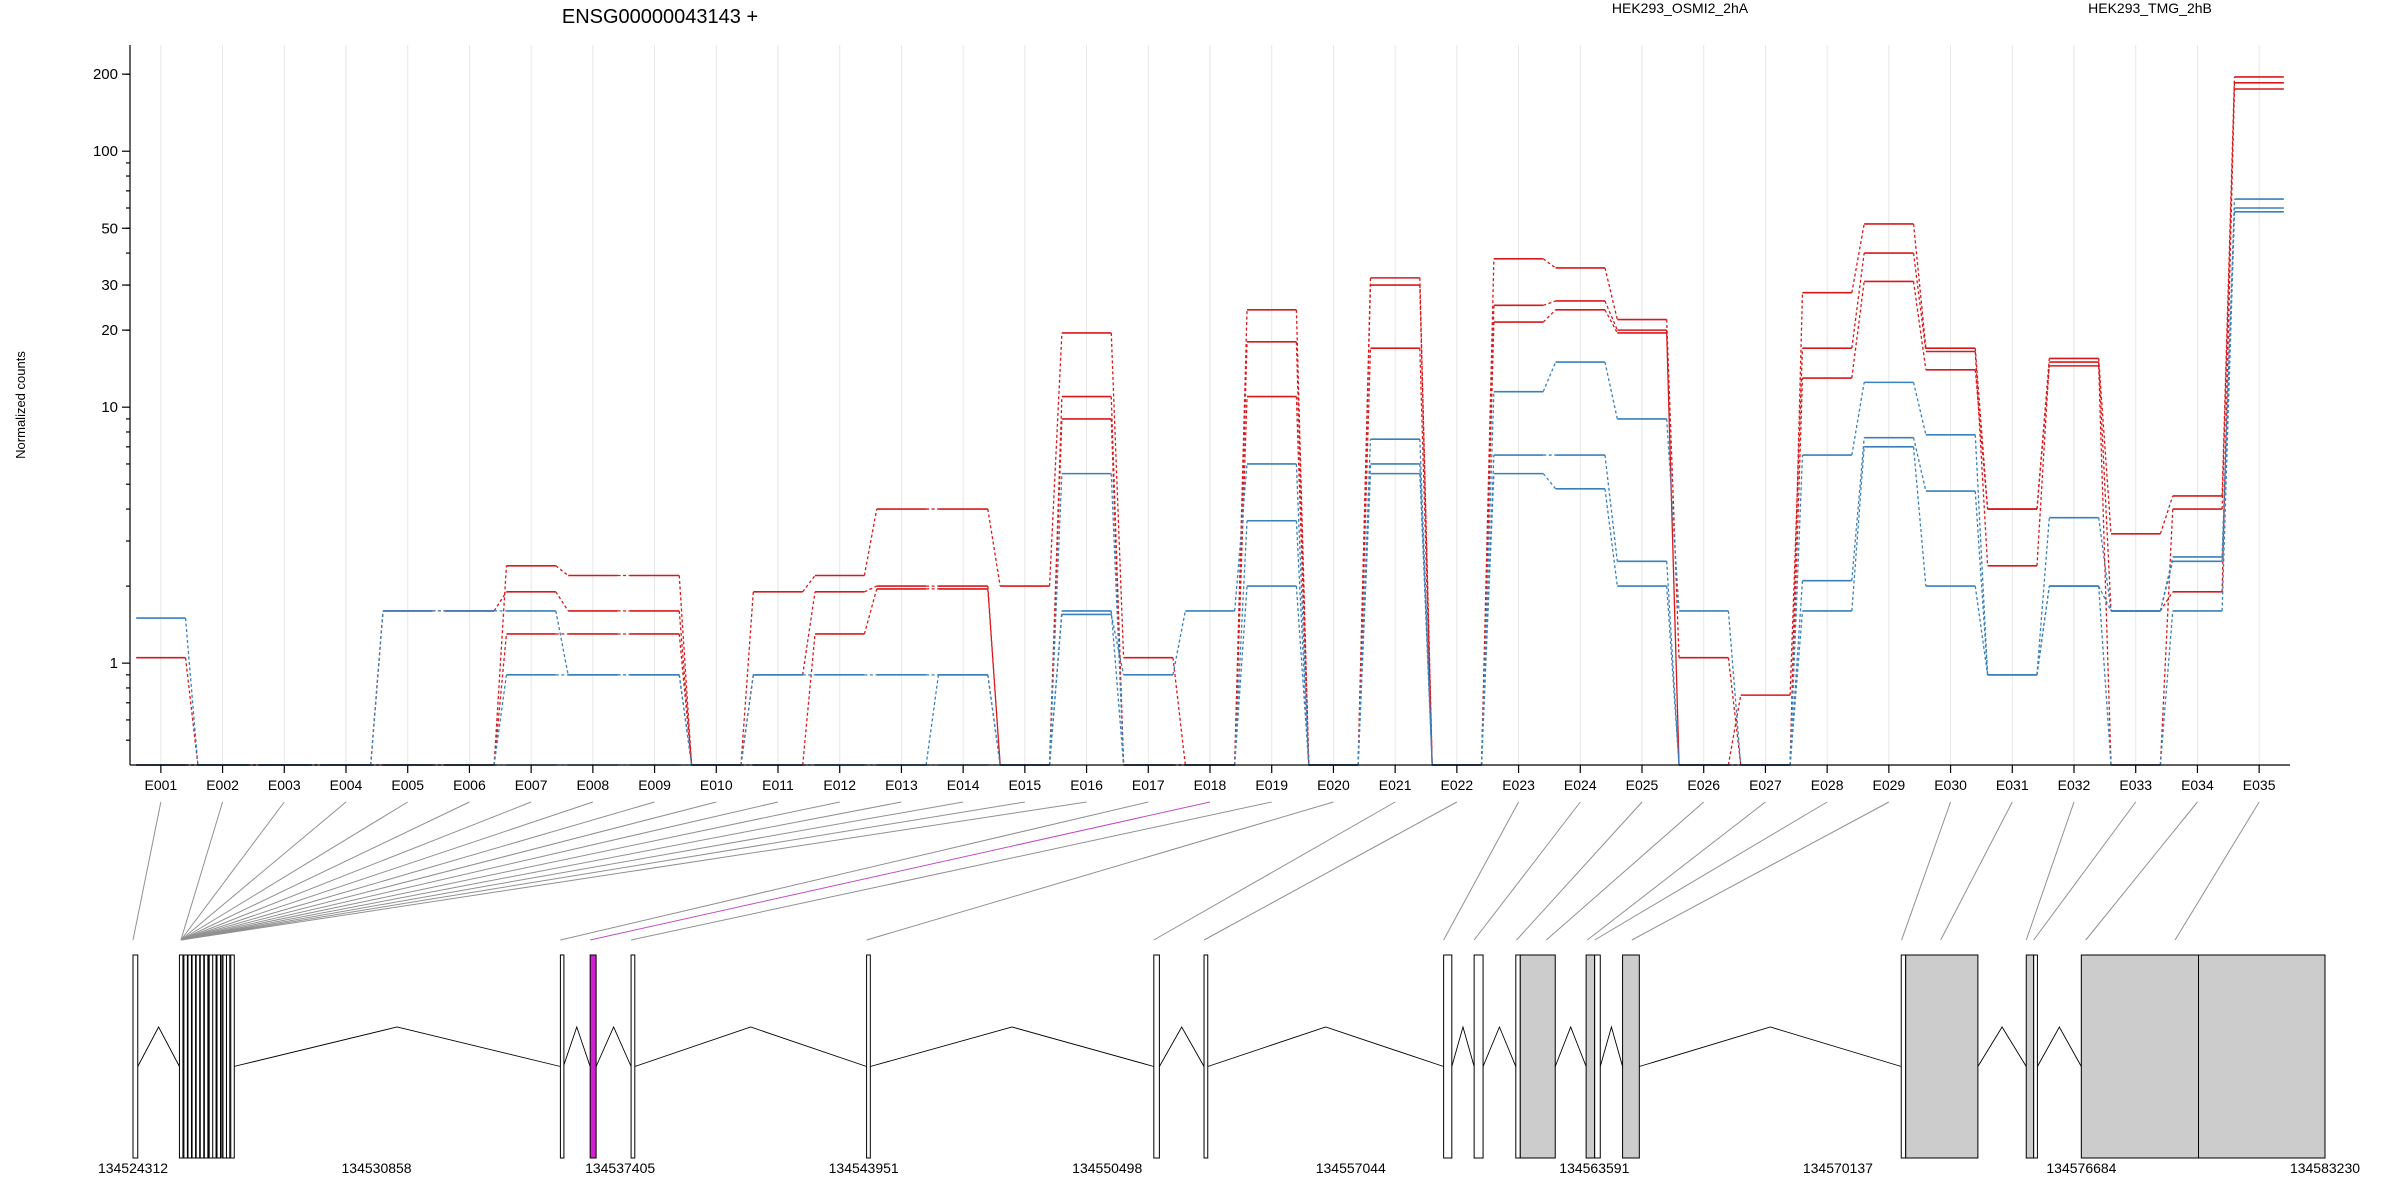  Describe the element at coordinates (232, 871) in the screenshot. I see `connector-E003` at that location.